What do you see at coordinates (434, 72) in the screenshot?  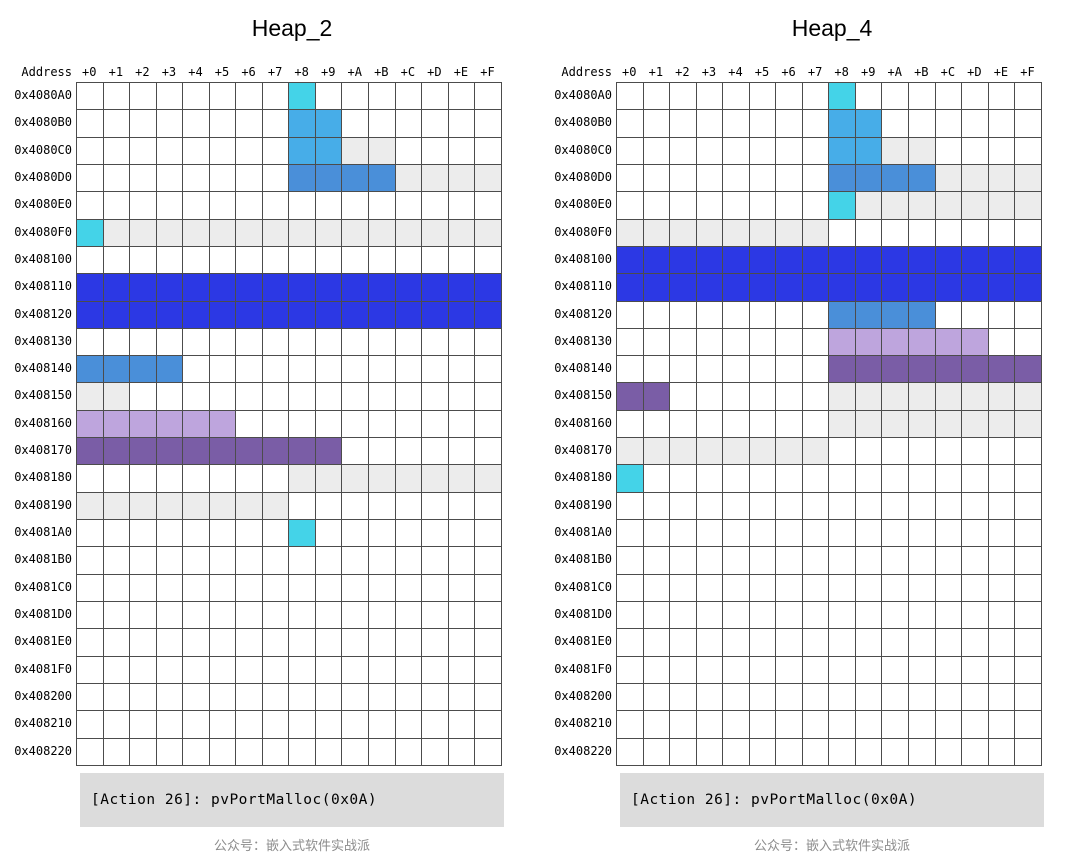 I see `column-header: +D` at bounding box center [434, 72].